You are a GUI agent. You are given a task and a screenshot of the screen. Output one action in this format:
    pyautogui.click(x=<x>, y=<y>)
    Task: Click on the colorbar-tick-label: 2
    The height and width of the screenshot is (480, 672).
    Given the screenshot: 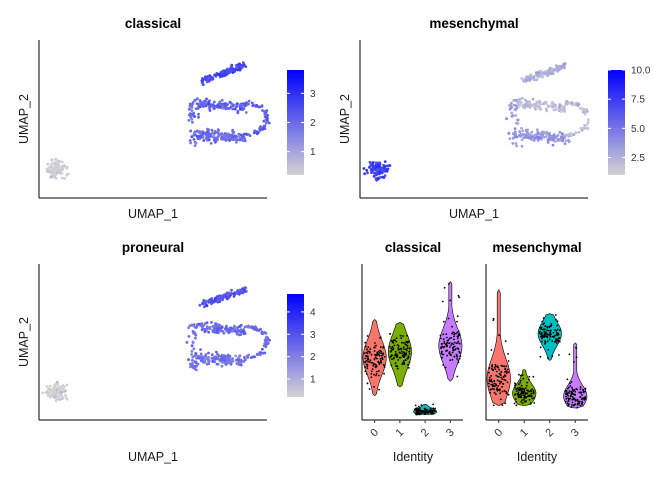 What is the action you would take?
    pyautogui.click(x=313, y=357)
    